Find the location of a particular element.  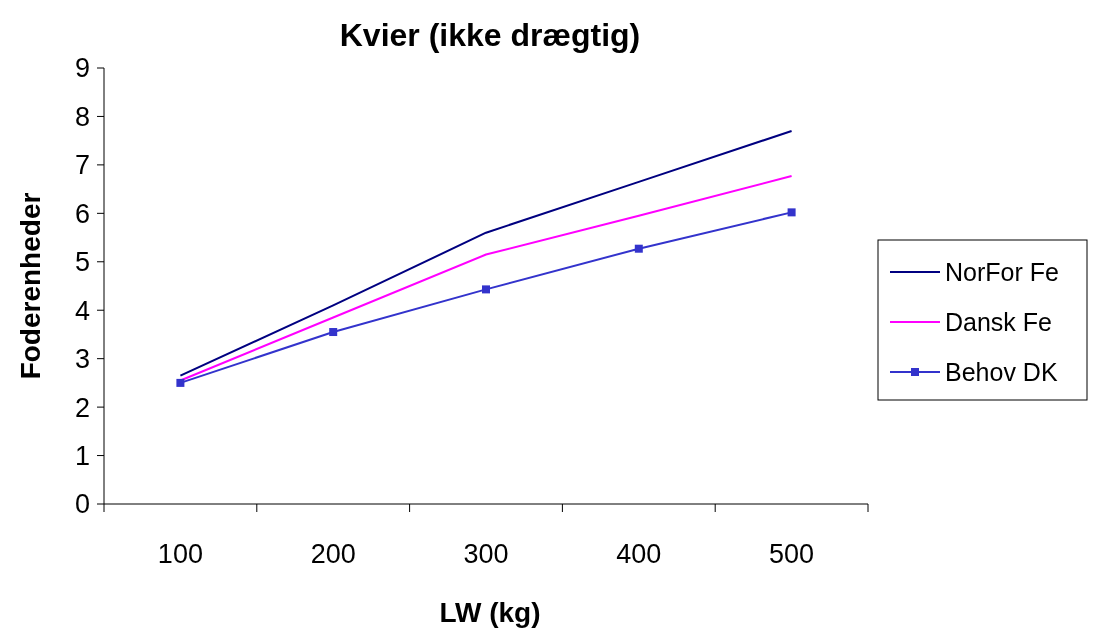

y-tick-label: 4 is located at coordinates (82, 310).